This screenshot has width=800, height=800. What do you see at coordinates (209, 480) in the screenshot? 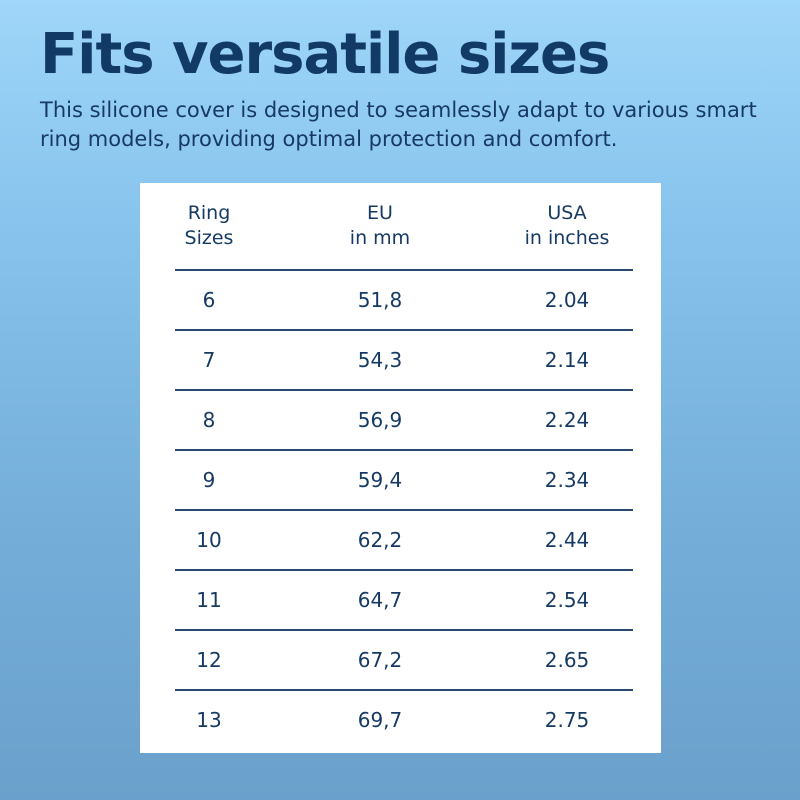
I see `ring-size-cell: 9` at bounding box center [209, 480].